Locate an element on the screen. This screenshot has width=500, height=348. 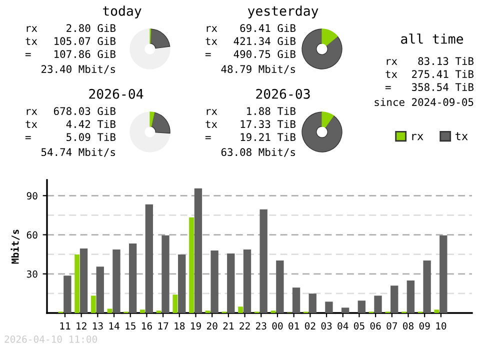
chart-title: 2026-03 is located at coordinates (283, 93).